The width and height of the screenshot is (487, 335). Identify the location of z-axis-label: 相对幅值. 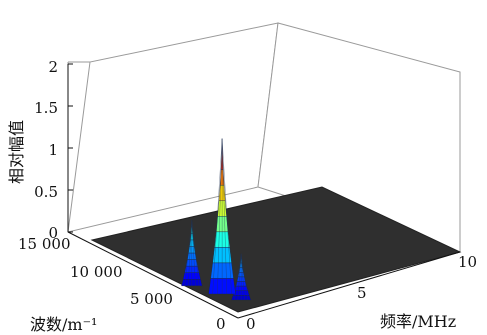
(16, 152).